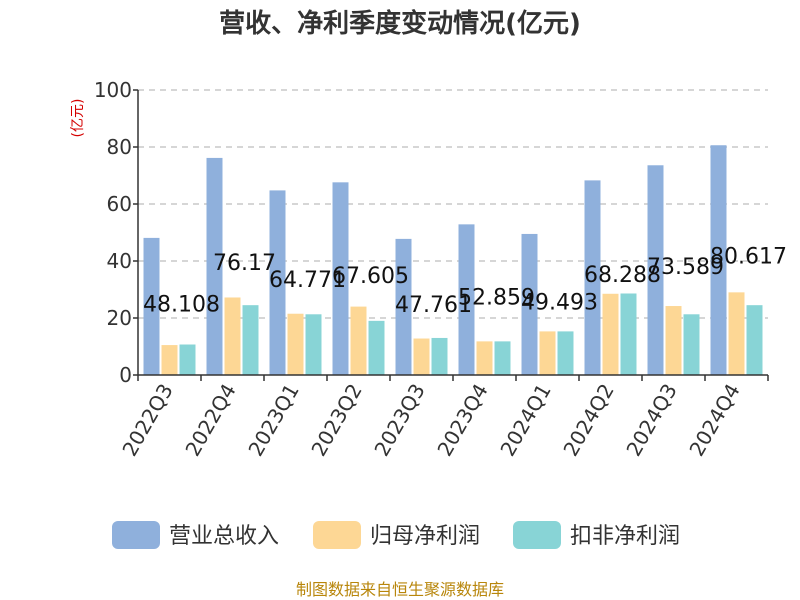  I want to click on data-label: 47.761, so click(433, 305).